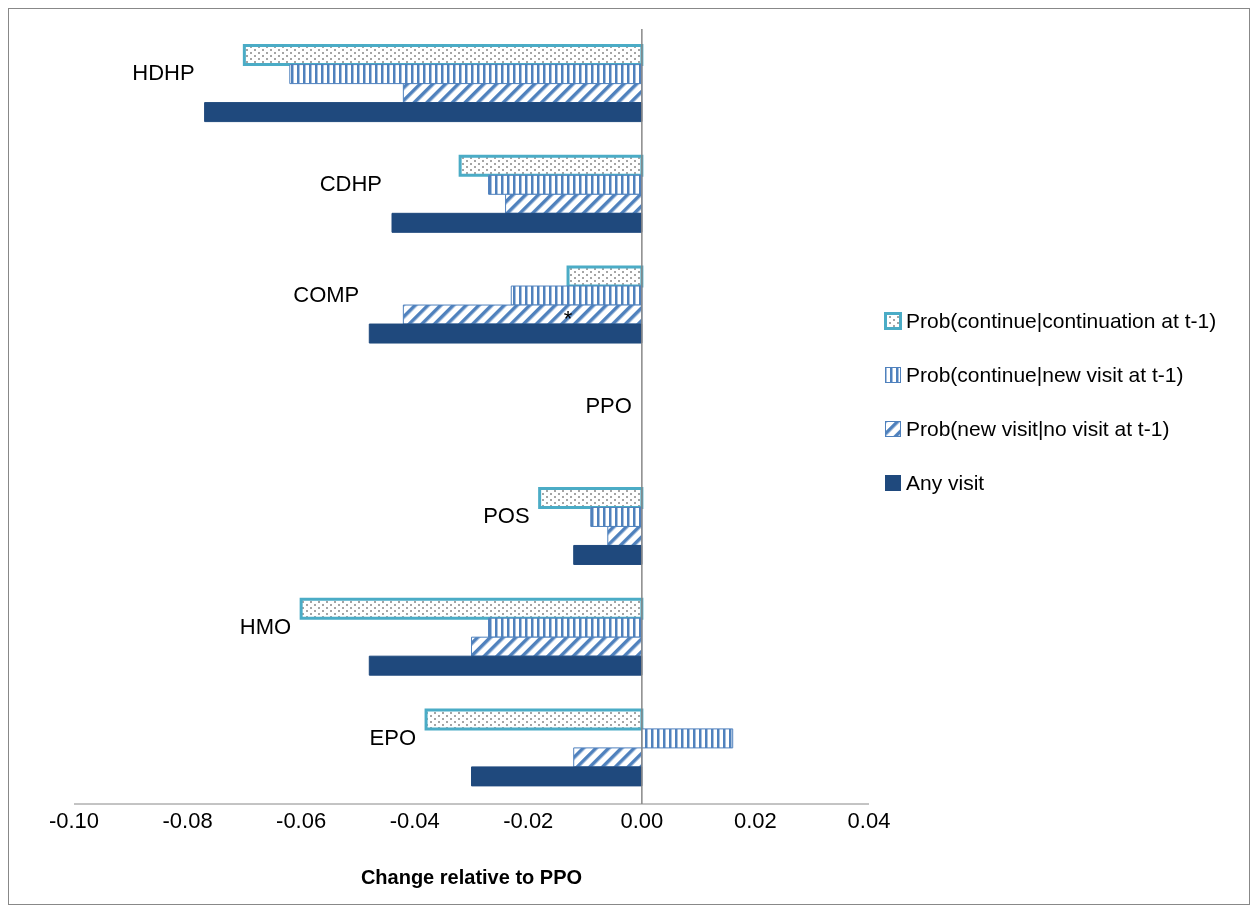  What do you see at coordinates (301, 820) in the screenshot?
I see `x-tick-label: -0.06` at bounding box center [301, 820].